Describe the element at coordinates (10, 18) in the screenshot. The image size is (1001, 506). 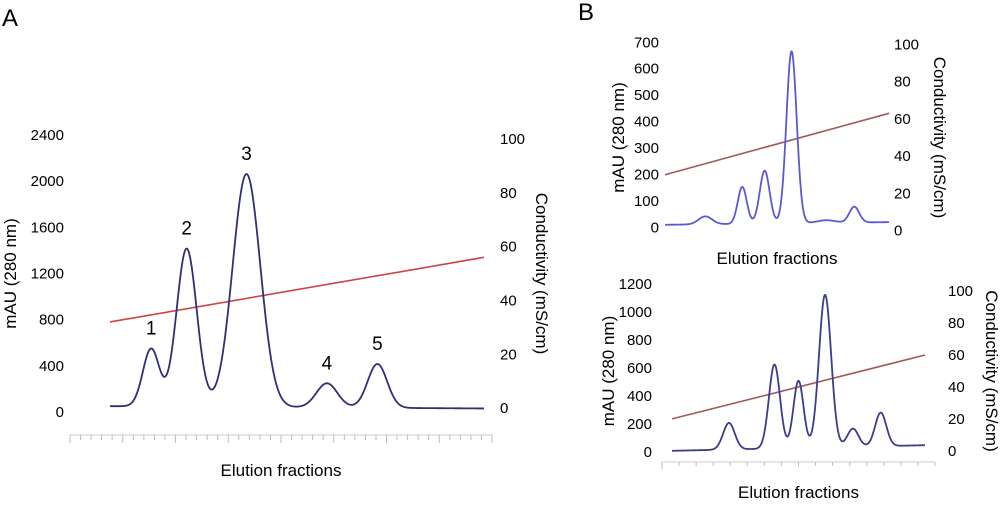
I see `panel-a-letter: A` at that location.